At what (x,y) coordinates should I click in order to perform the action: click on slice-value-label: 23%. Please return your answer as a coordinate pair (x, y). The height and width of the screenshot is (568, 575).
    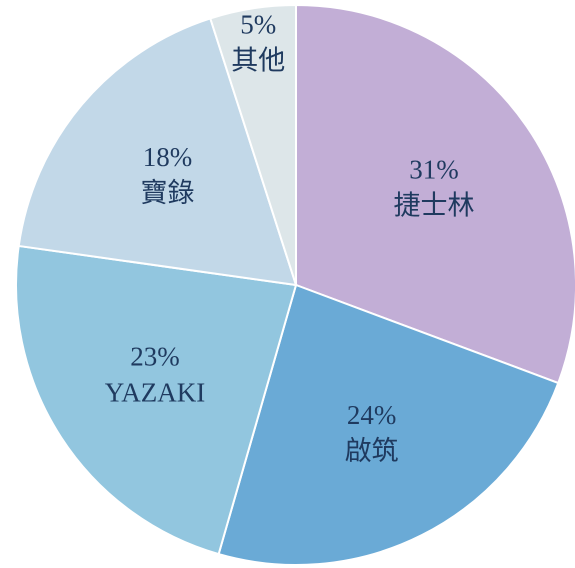
    Looking at the image, I should click on (155, 357).